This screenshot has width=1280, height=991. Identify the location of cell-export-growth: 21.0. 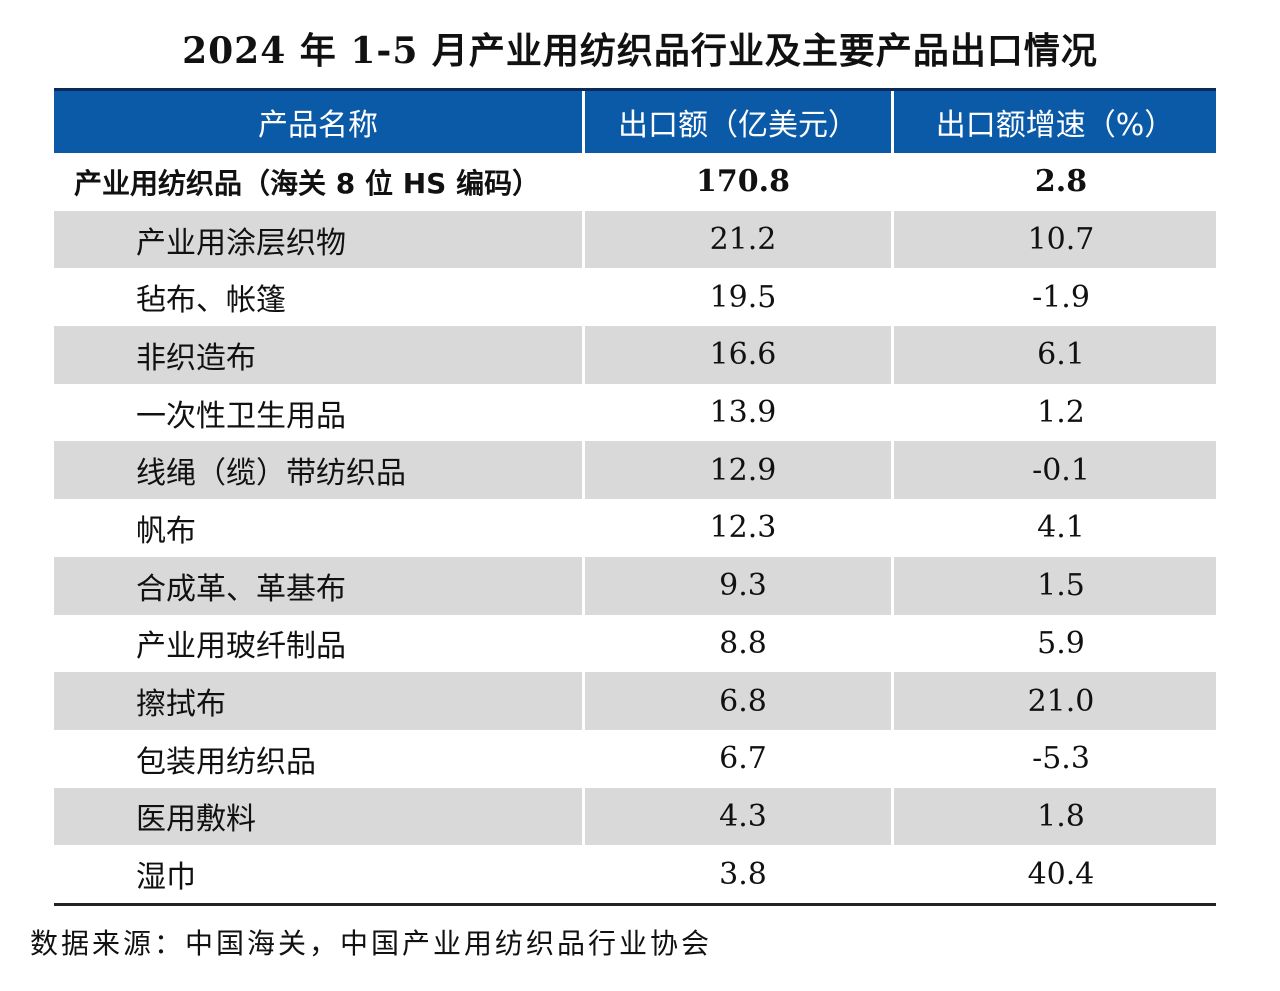
(1055, 701).